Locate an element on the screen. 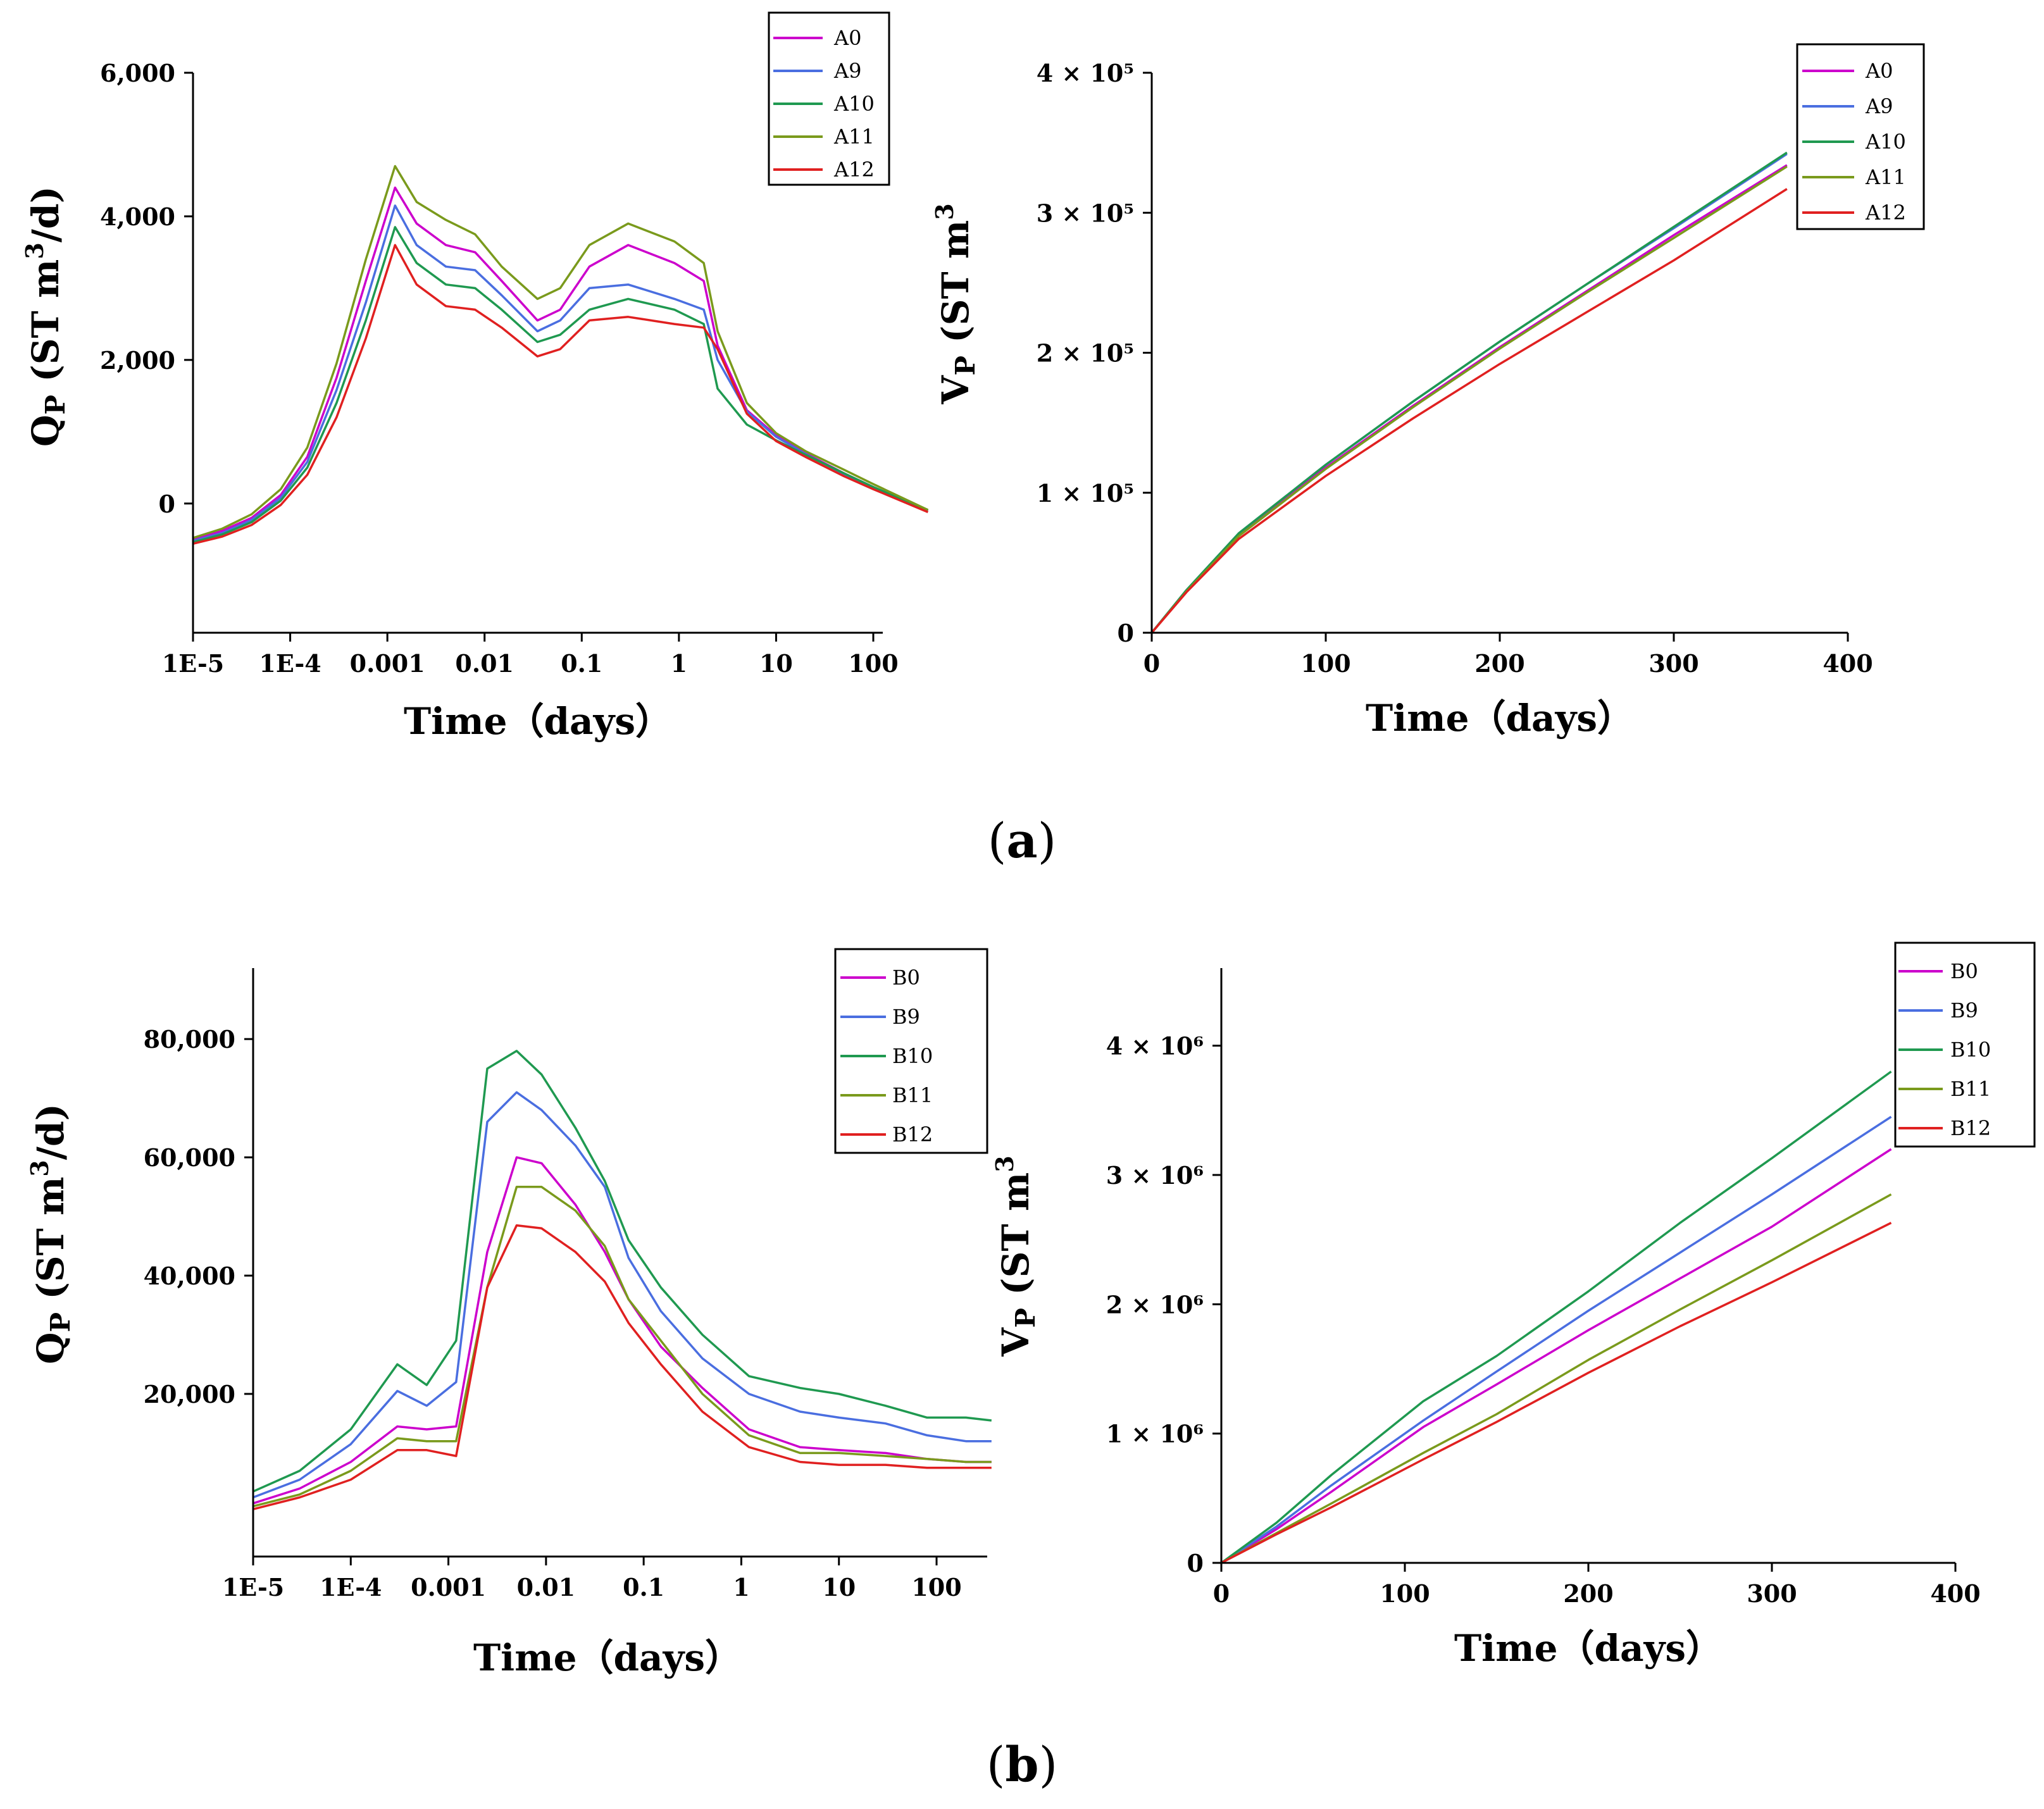  x-tick-label: 1E-5 is located at coordinates (193, 664).